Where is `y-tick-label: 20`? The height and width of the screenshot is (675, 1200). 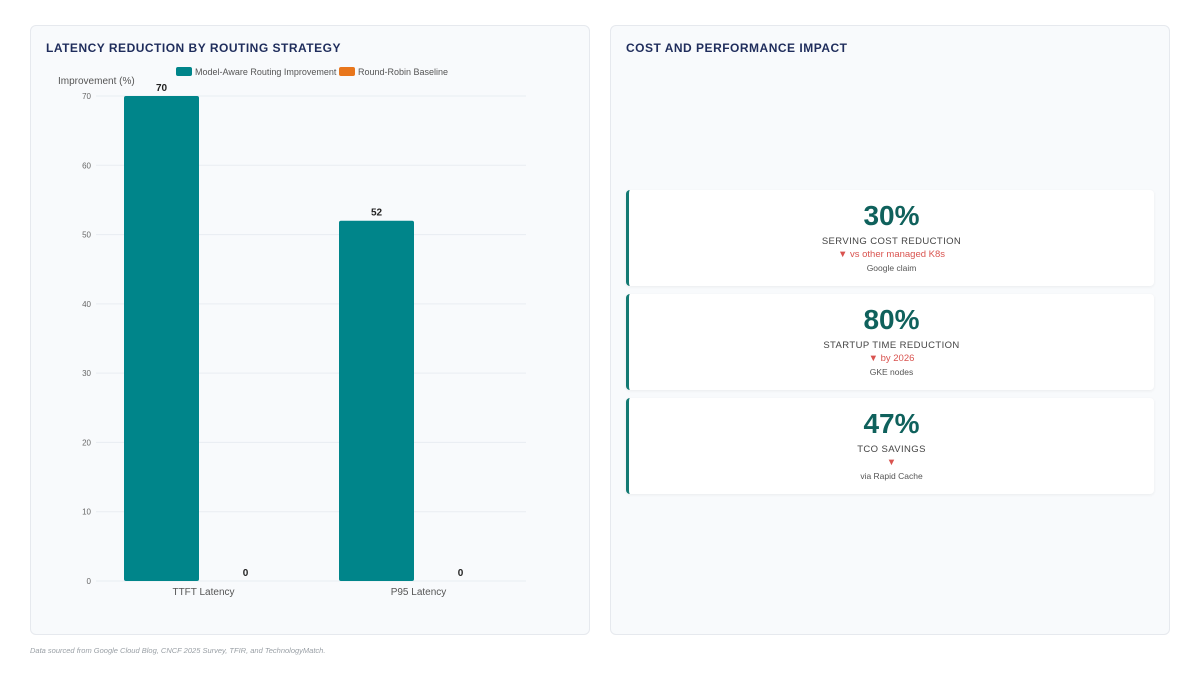
y-tick-label: 20 is located at coordinates (86, 442).